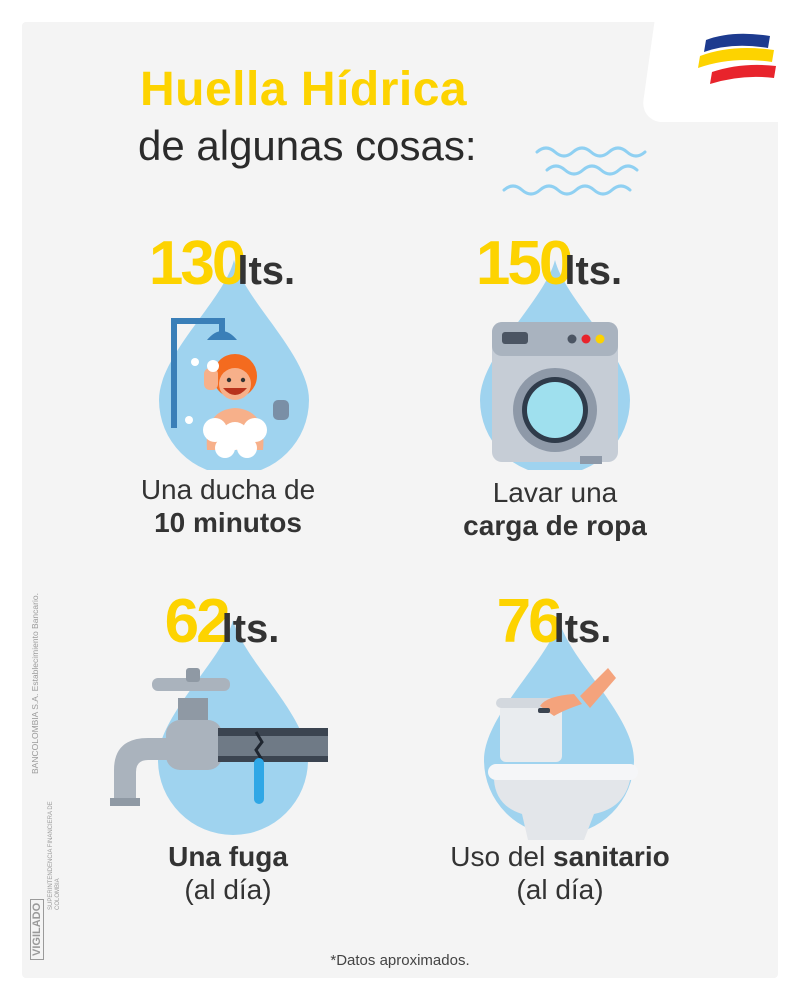  What do you see at coordinates (501, 856) in the screenshot?
I see `caption-line1-text: Uso del` at bounding box center [501, 856].